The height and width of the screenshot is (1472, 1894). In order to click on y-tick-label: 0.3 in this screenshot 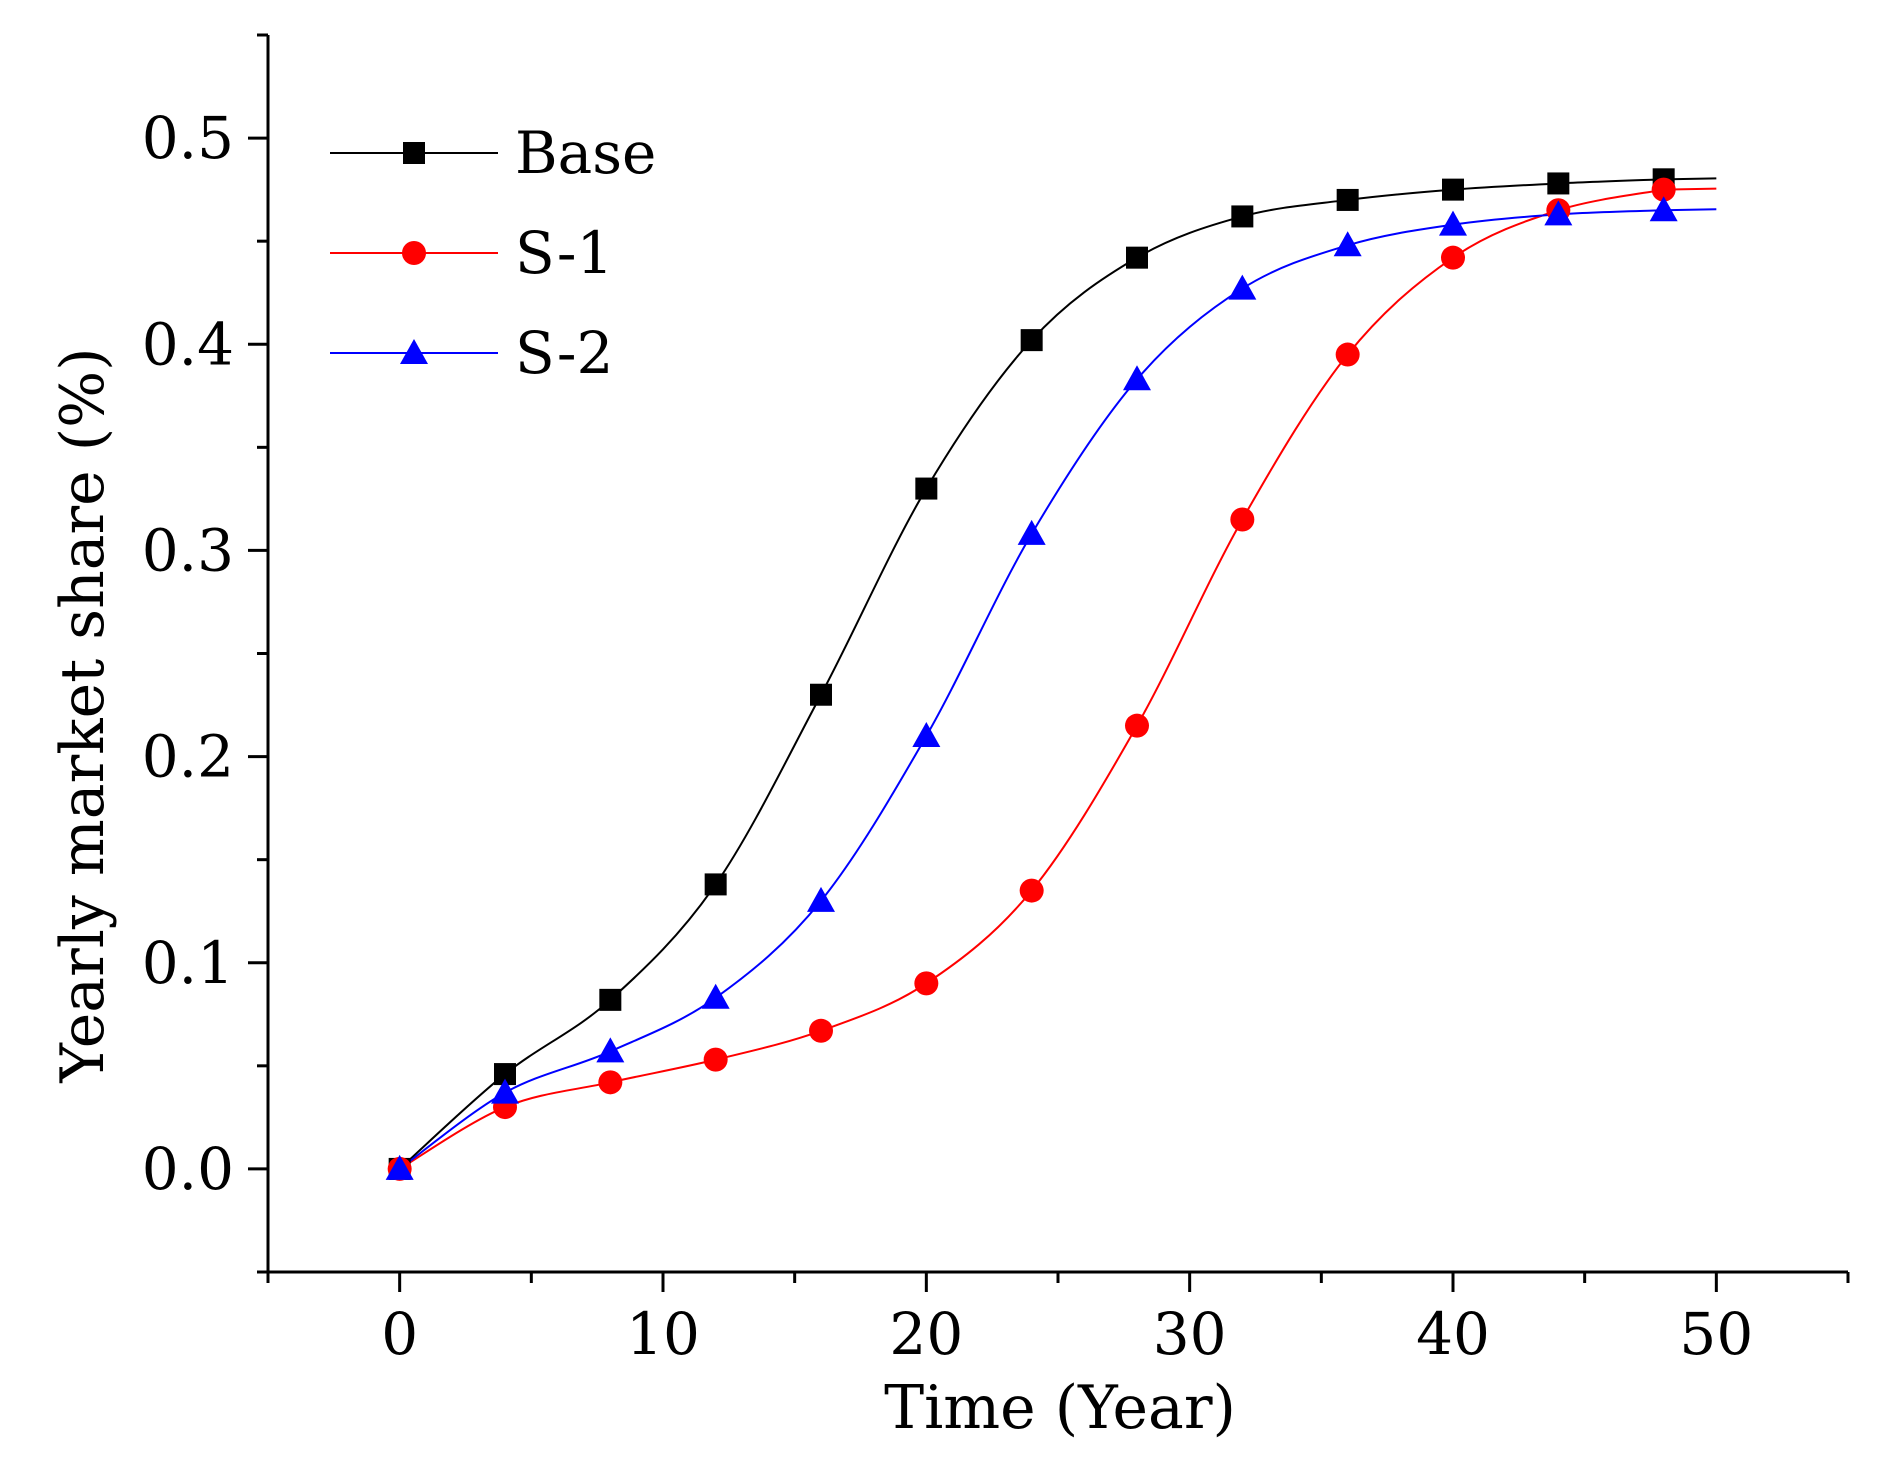, I will do `click(188, 550)`.